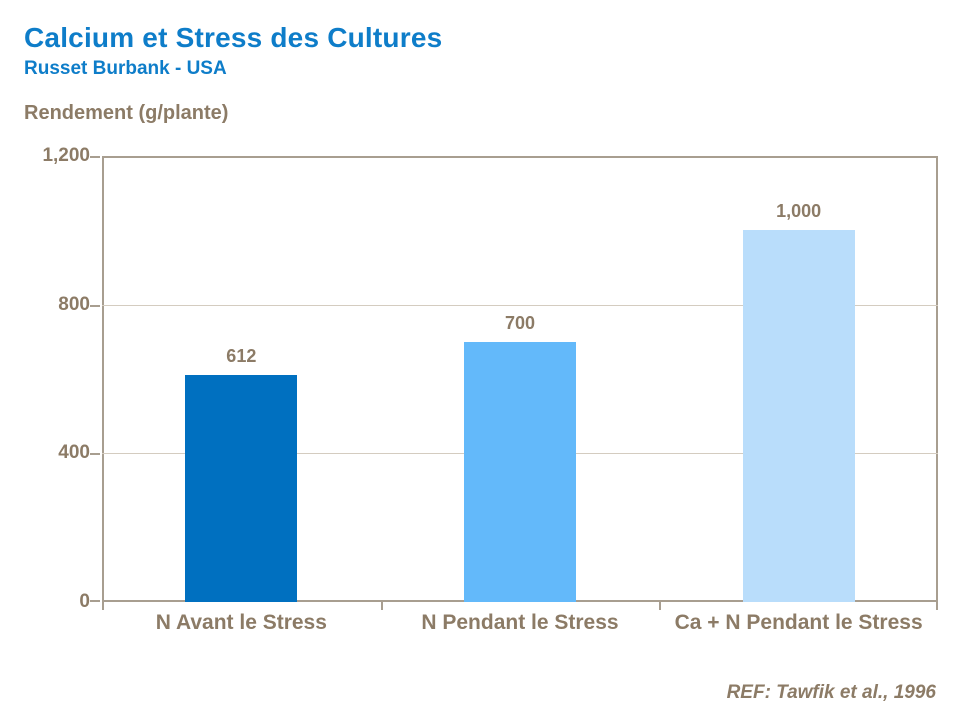  I want to click on x-category-label: N Pendant le Stress, so click(520, 622).